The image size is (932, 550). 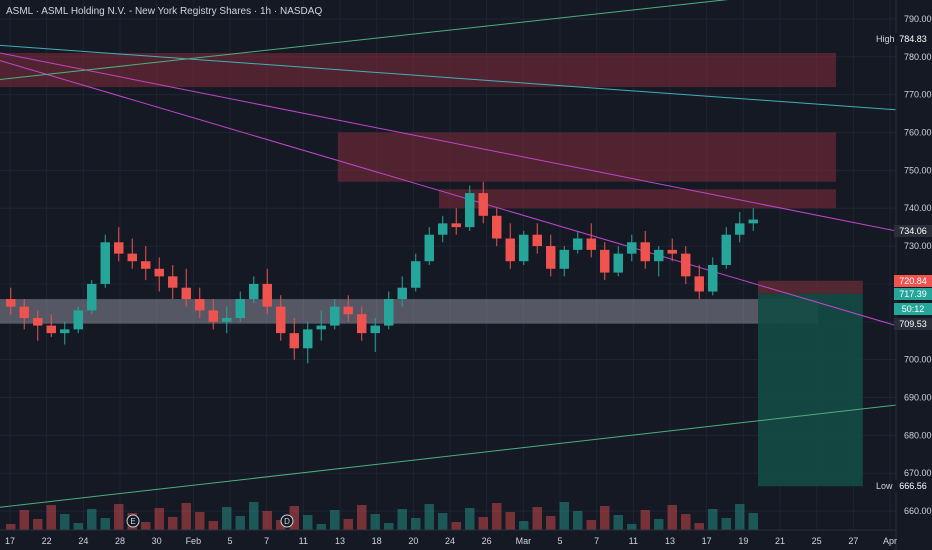 I want to click on y-tick-label: 790.00, so click(x=918, y=19).